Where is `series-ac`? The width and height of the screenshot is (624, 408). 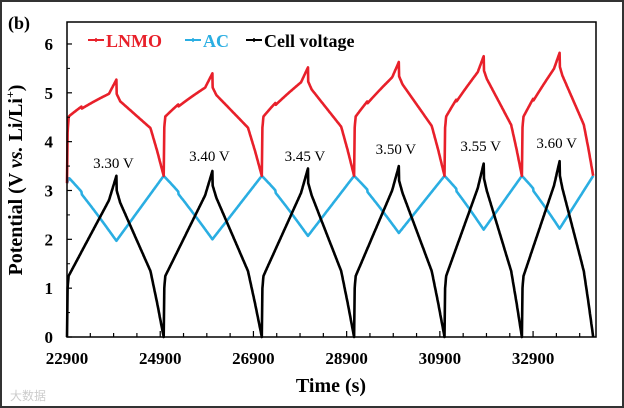 series-ac is located at coordinates (330, 208).